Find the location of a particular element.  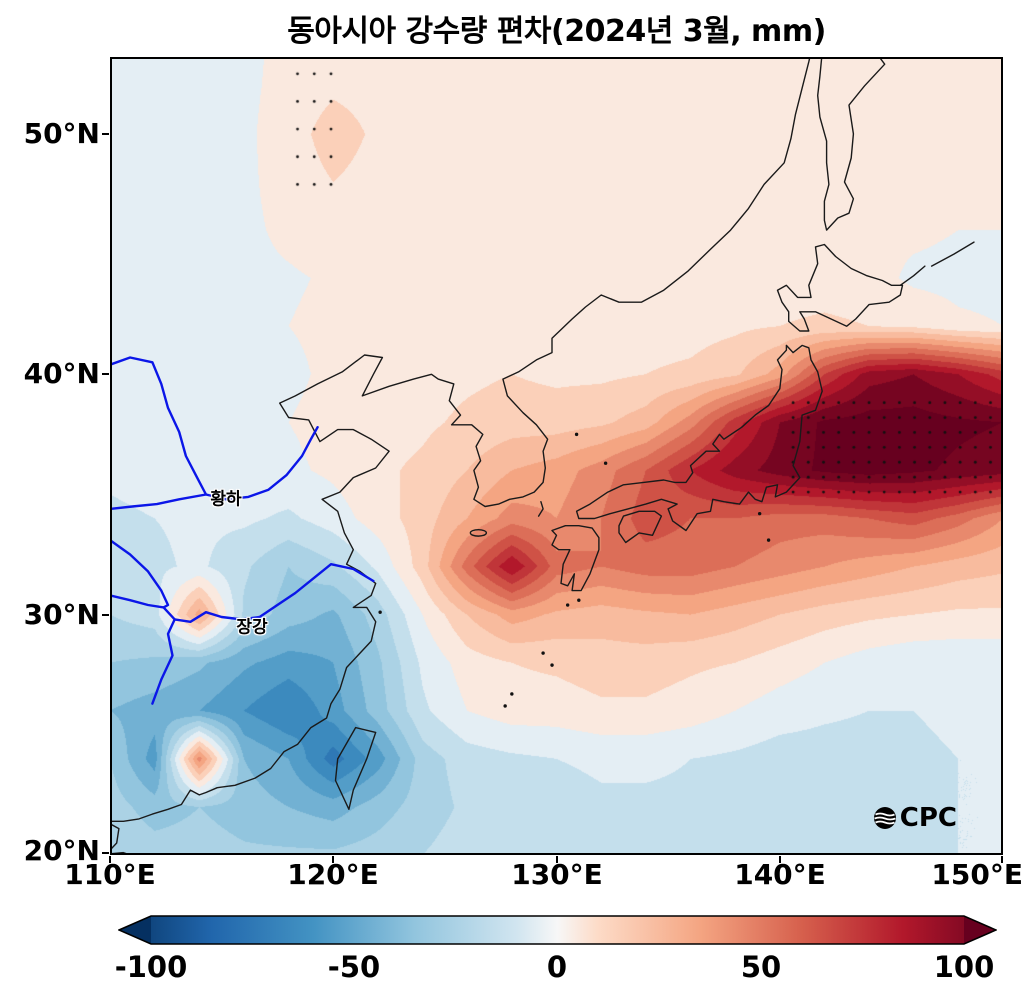

cbar-tick-50: 50 is located at coordinates (761, 967).